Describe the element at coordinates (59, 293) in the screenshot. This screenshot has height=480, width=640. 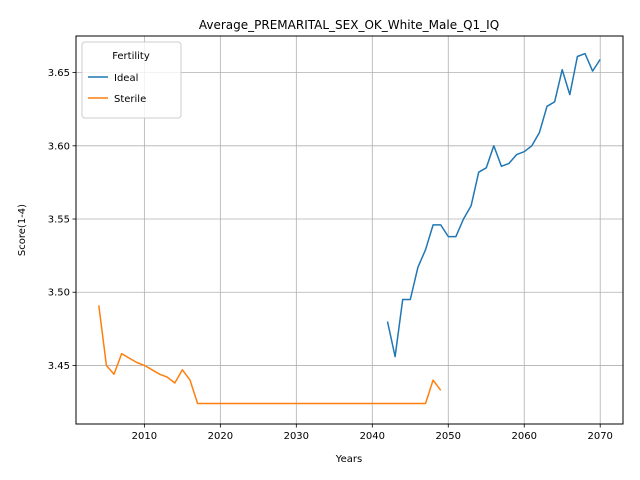
I see `y-tick-label: 3.50` at that location.